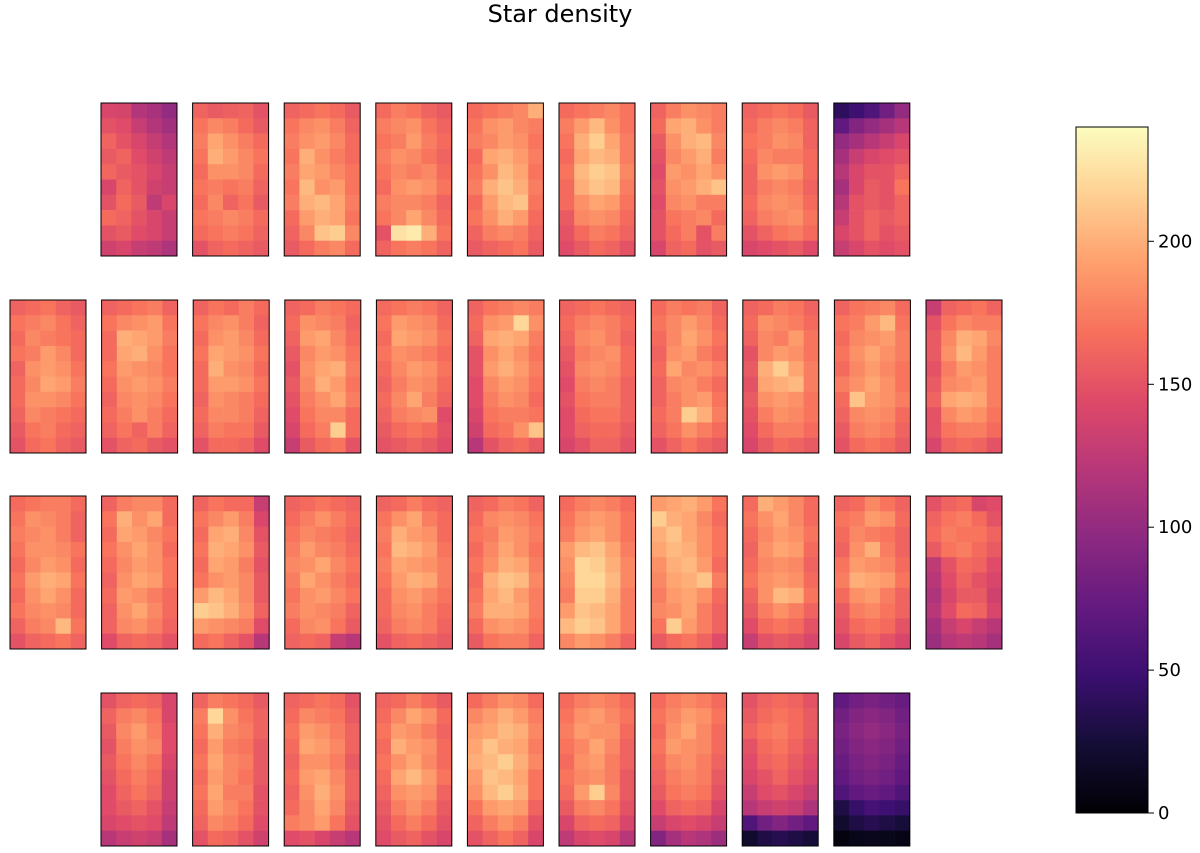 The image size is (1200, 853). I want to click on colorbar-tick-label: 100, so click(1175, 527).